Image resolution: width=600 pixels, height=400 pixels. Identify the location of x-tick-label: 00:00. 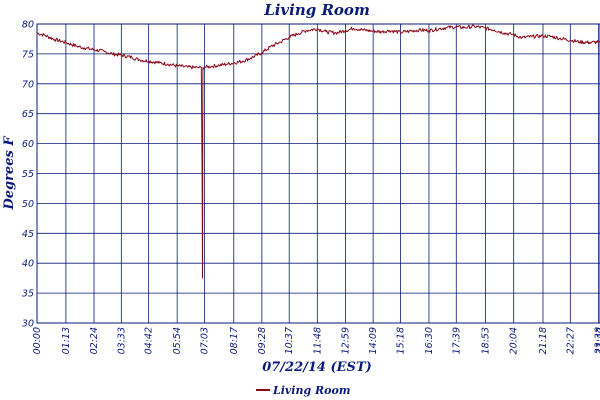
(37, 340).